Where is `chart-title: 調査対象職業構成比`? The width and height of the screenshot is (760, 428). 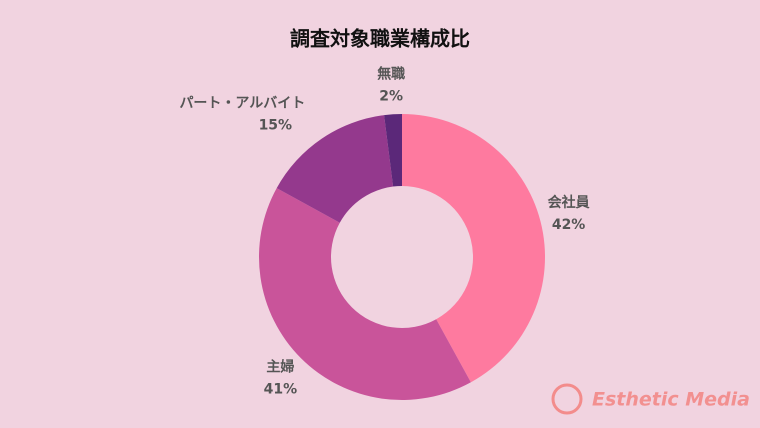
chart-title: 調査対象職業構成比 is located at coordinates (380, 39).